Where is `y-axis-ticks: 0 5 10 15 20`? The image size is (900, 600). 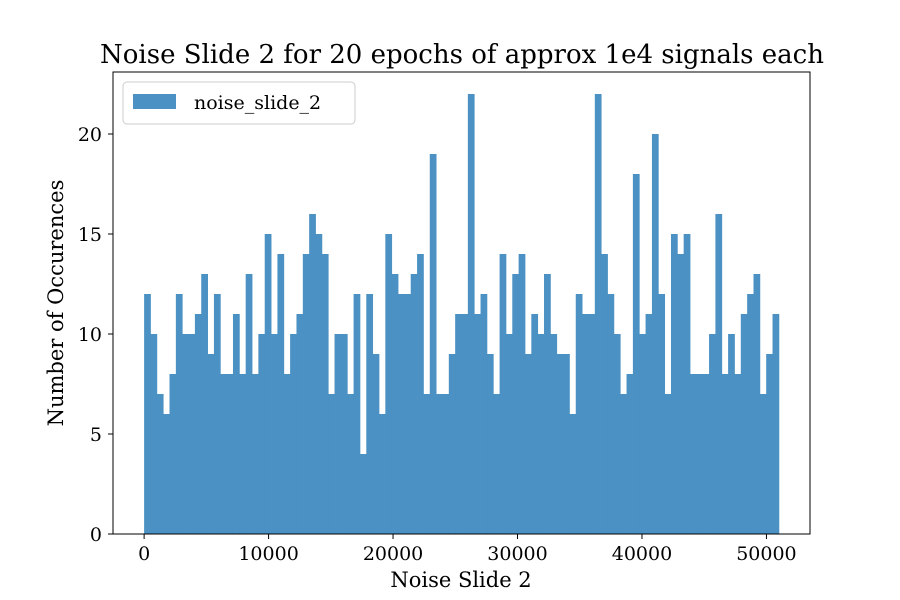
y-axis-ticks: 0 5 10 15 20 is located at coordinates (95, 335).